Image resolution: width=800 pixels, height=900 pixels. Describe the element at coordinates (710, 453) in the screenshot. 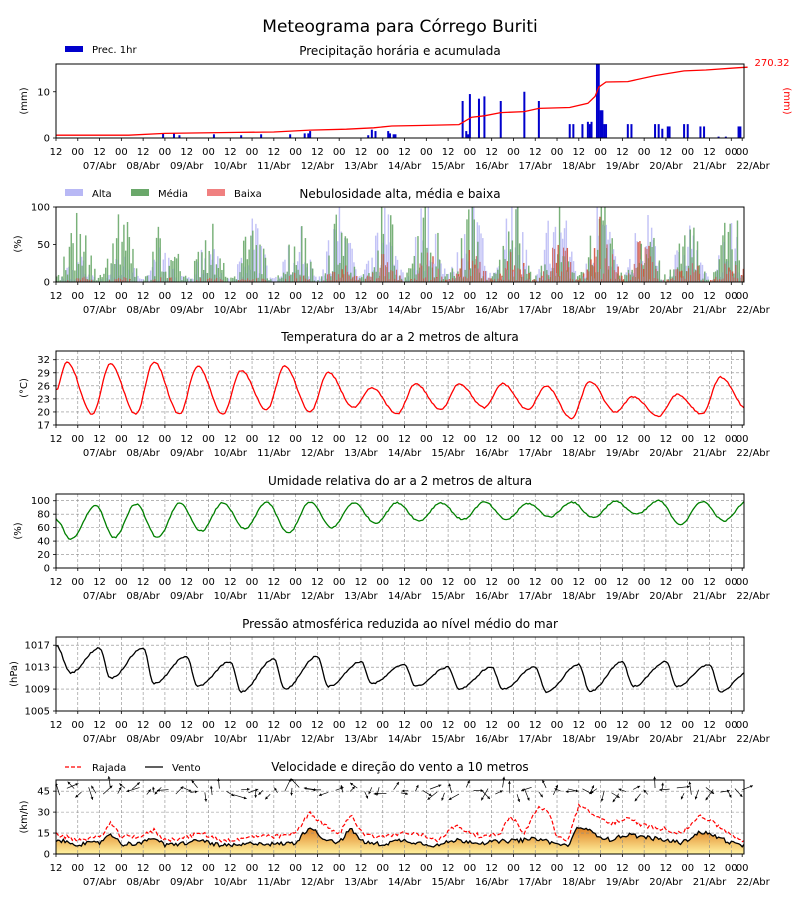

I see `temperature-day-label: 21/Abr` at that location.